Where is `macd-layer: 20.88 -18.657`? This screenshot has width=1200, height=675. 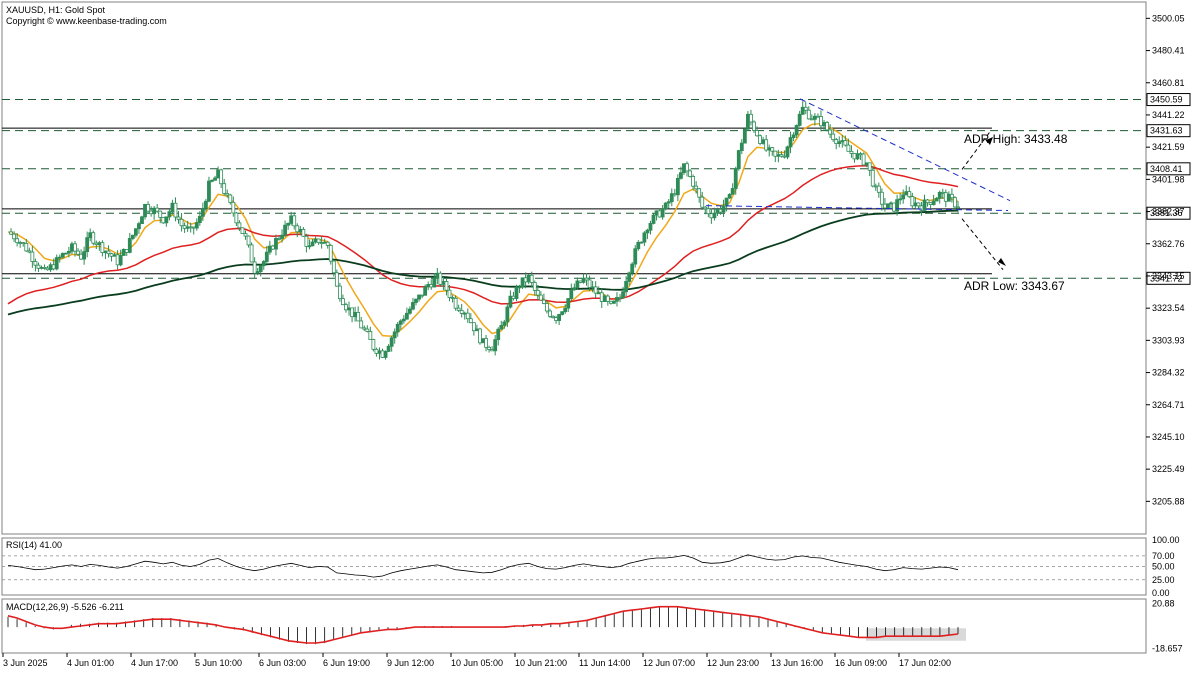
macd-layer: 20.88 -18.657 is located at coordinates (595, 625).